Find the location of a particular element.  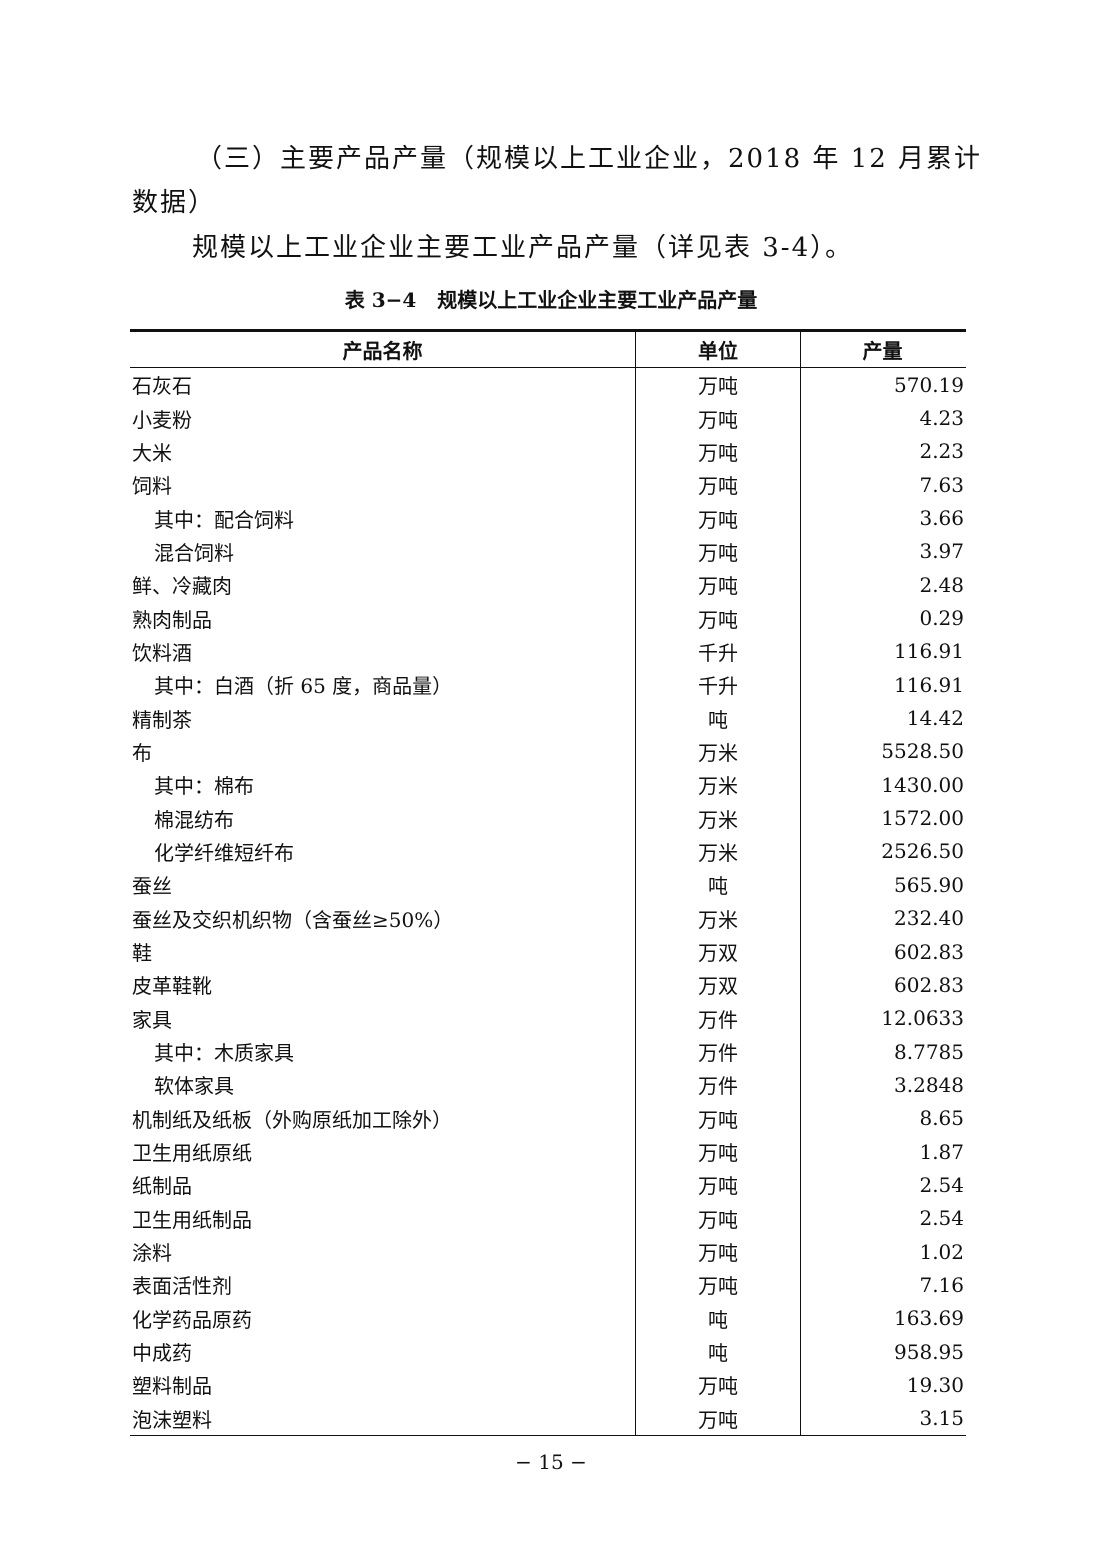

table-row: 化学药品原药吨 163.69 is located at coordinates (548, 1318).